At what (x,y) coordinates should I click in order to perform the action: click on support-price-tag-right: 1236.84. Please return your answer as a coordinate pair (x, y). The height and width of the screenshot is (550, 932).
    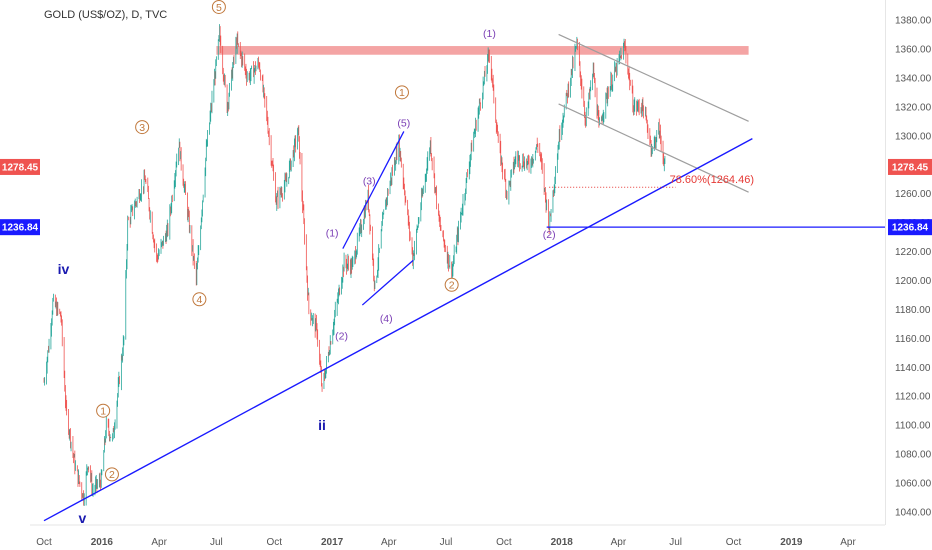
    Looking at the image, I should click on (910, 228).